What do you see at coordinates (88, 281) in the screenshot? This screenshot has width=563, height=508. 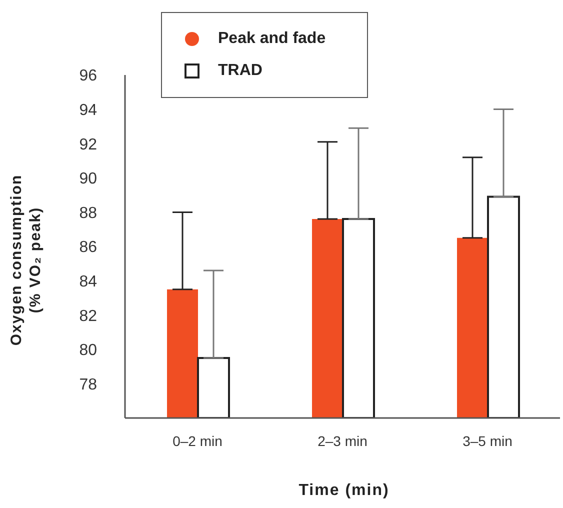 I see `y-tick-label: 84` at bounding box center [88, 281].